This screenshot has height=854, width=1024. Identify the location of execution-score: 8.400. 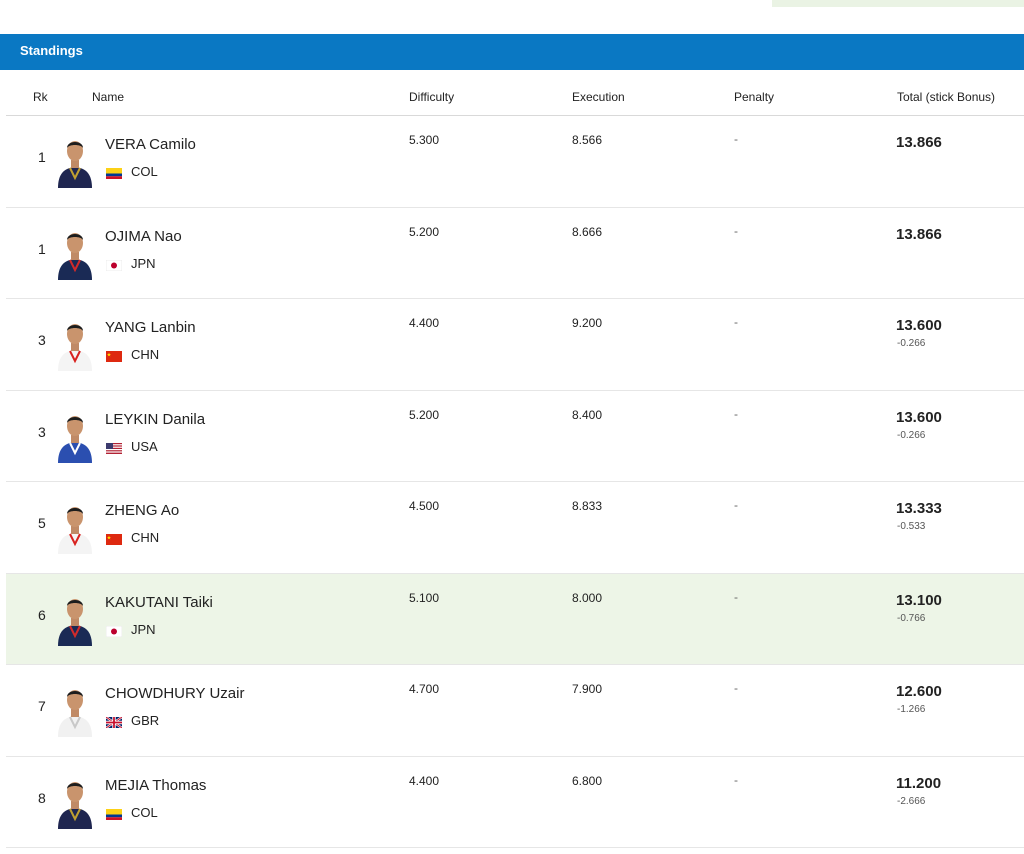
(587, 414).